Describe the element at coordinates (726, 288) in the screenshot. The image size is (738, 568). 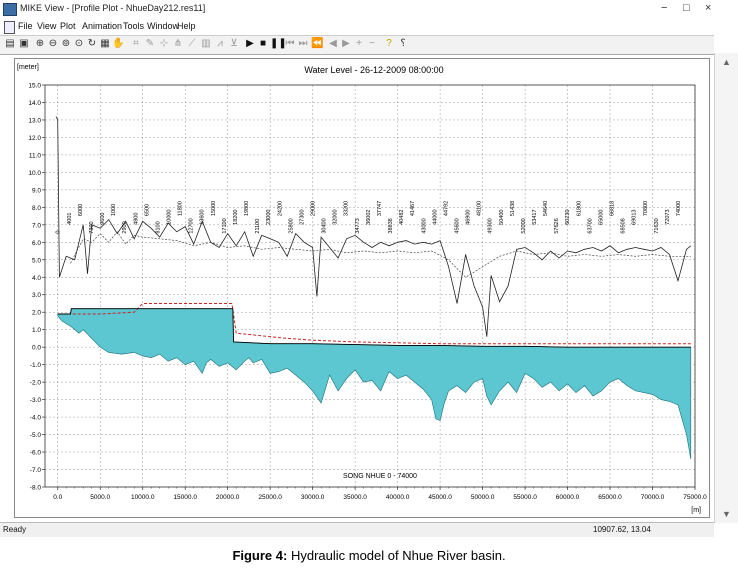
I see `vertical-scrollbar: ▲ ▼` at that location.